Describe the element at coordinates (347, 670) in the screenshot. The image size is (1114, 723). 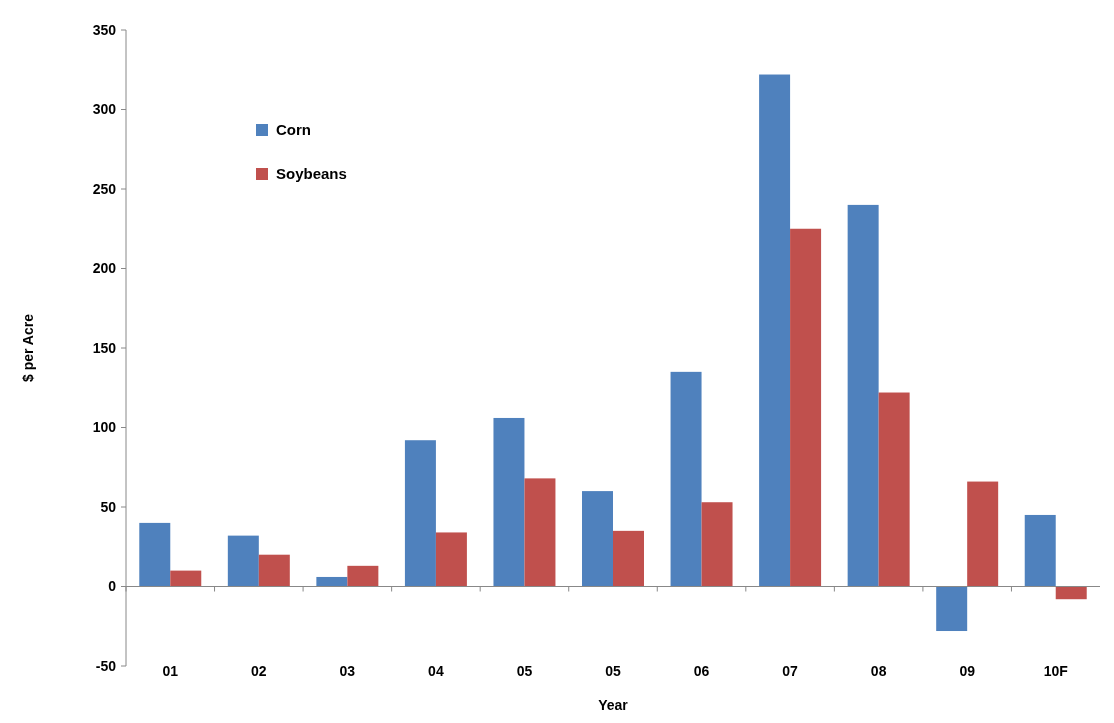
I see `x-tick-label: 03` at that location.